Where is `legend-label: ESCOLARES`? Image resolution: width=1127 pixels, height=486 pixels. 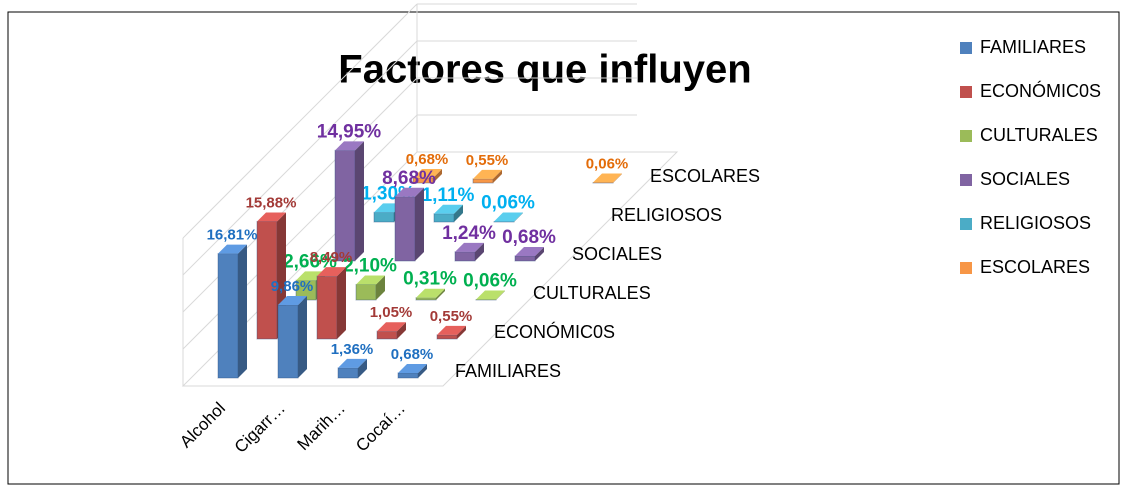
legend-label: ESCOLARES is located at coordinates (1035, 267).